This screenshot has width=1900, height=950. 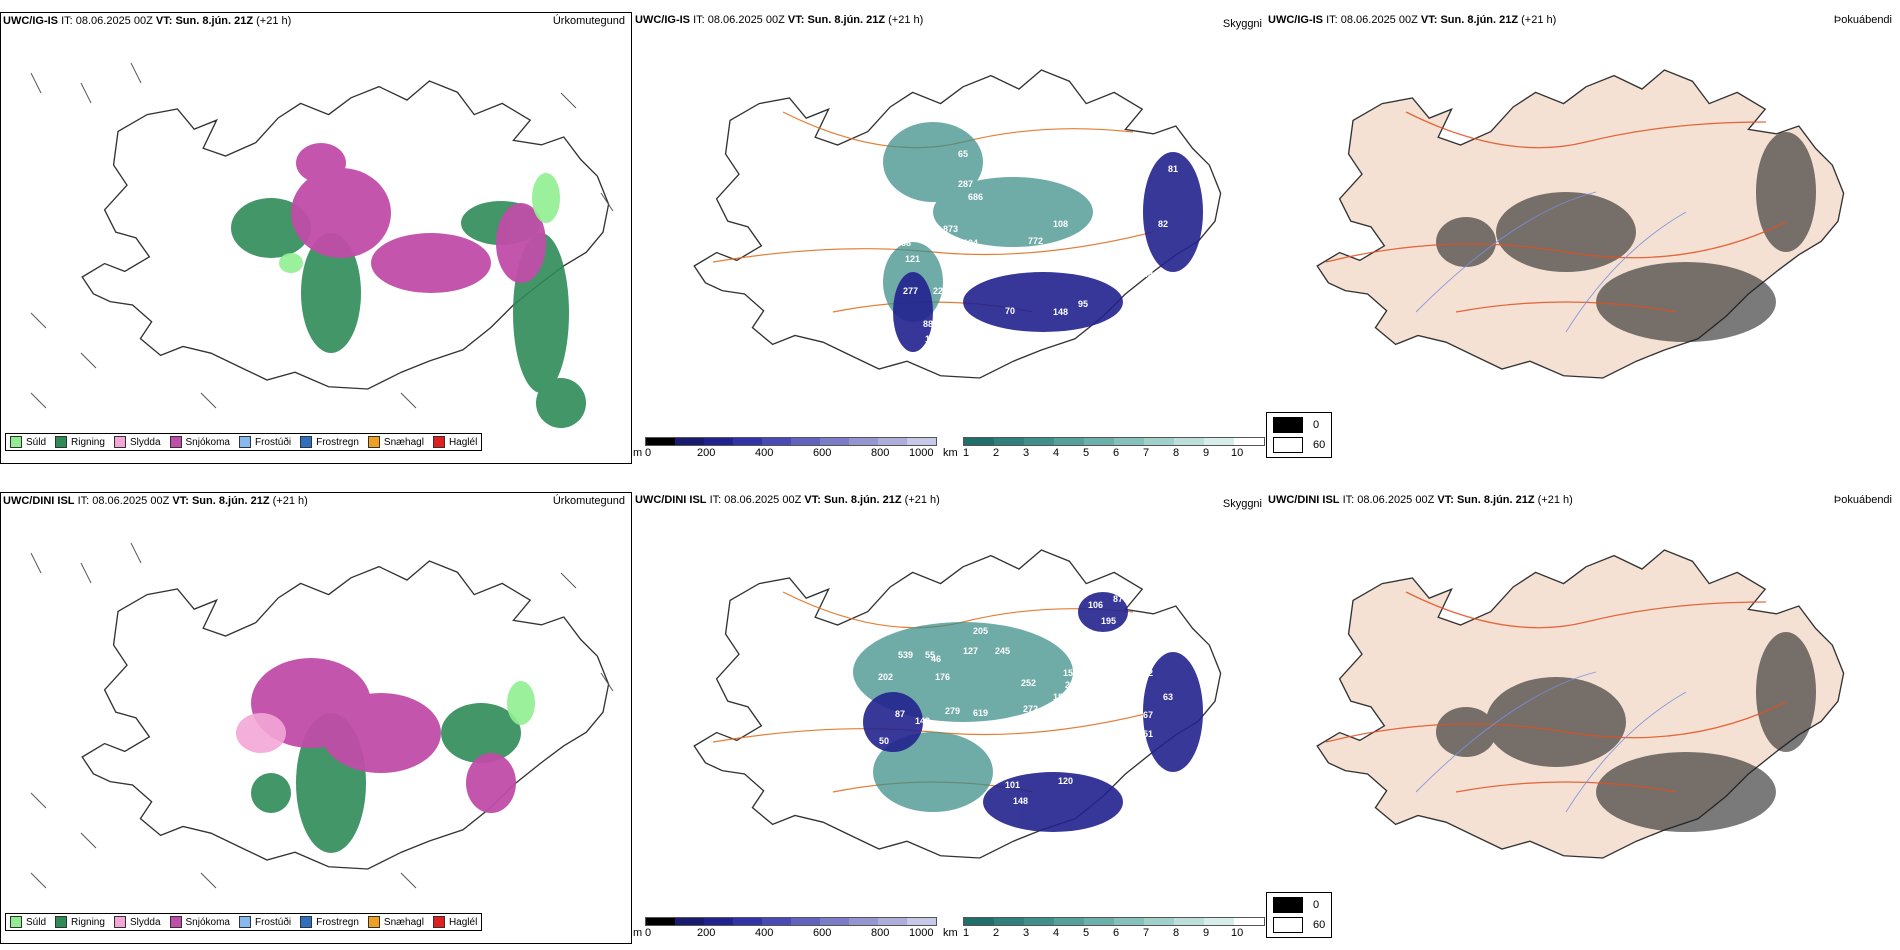 I want to click on ceiling-label: 70, so click(x=1010, y=311).